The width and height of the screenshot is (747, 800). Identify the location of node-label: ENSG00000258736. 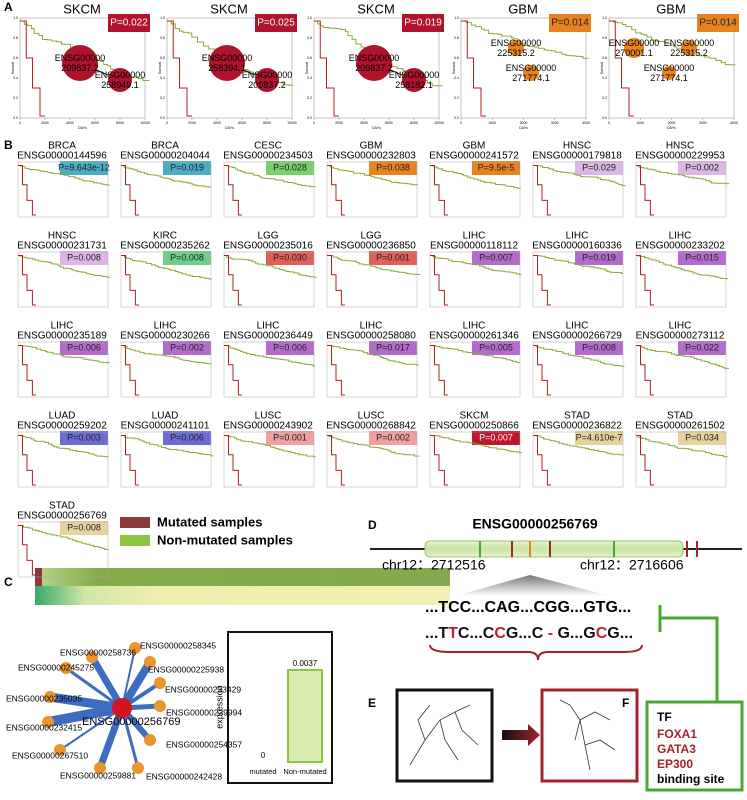
(98, 652).